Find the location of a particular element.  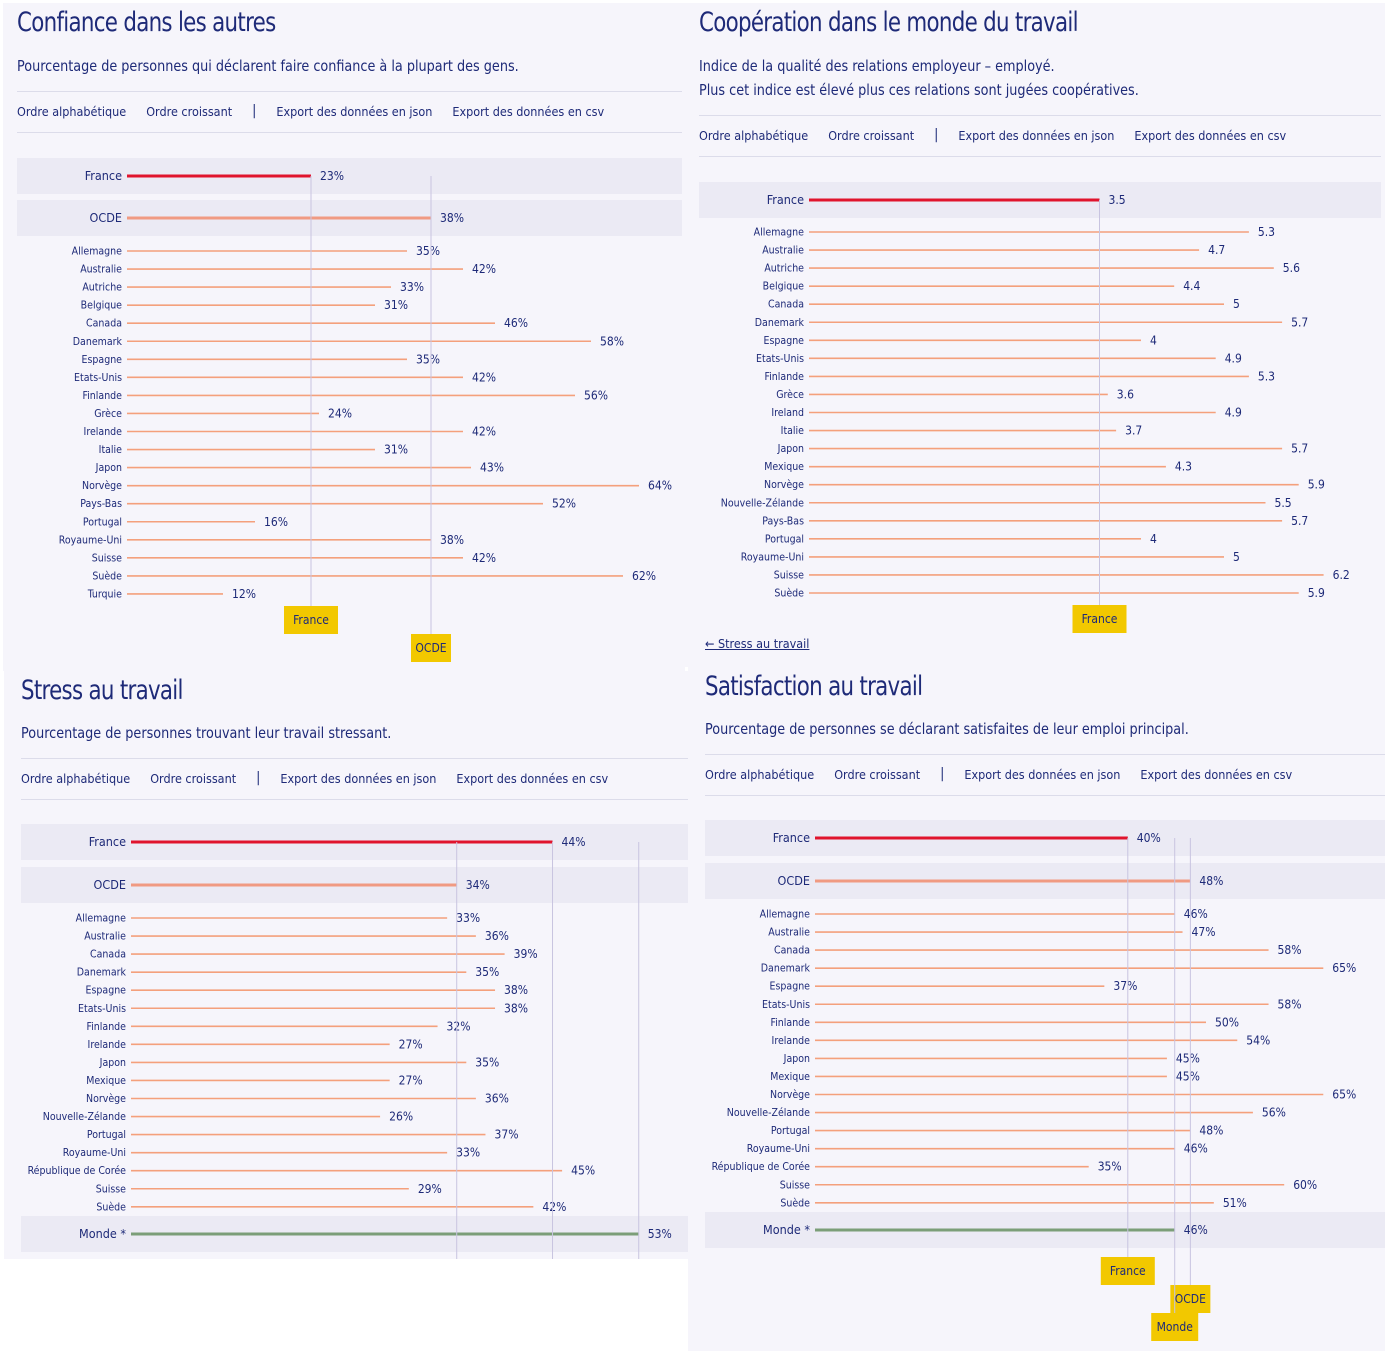

bar-label: Italie is located at coordinates (793, 431).